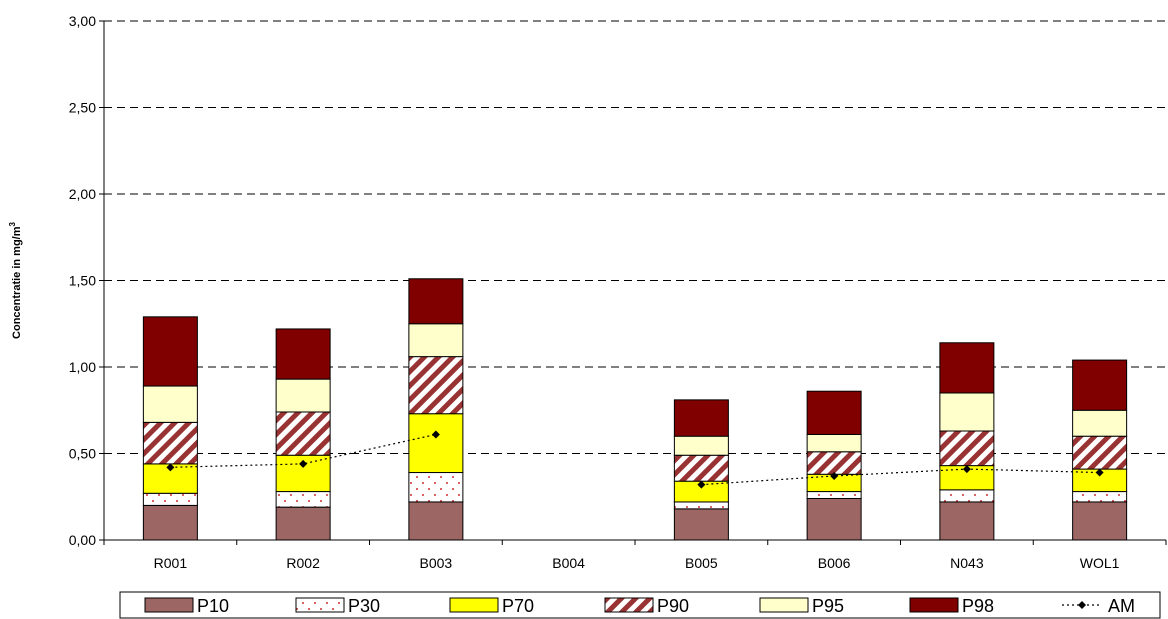 The height and width of the screenshot is (619, 1168). I want to click on am-line-segment, so click(900, 477).